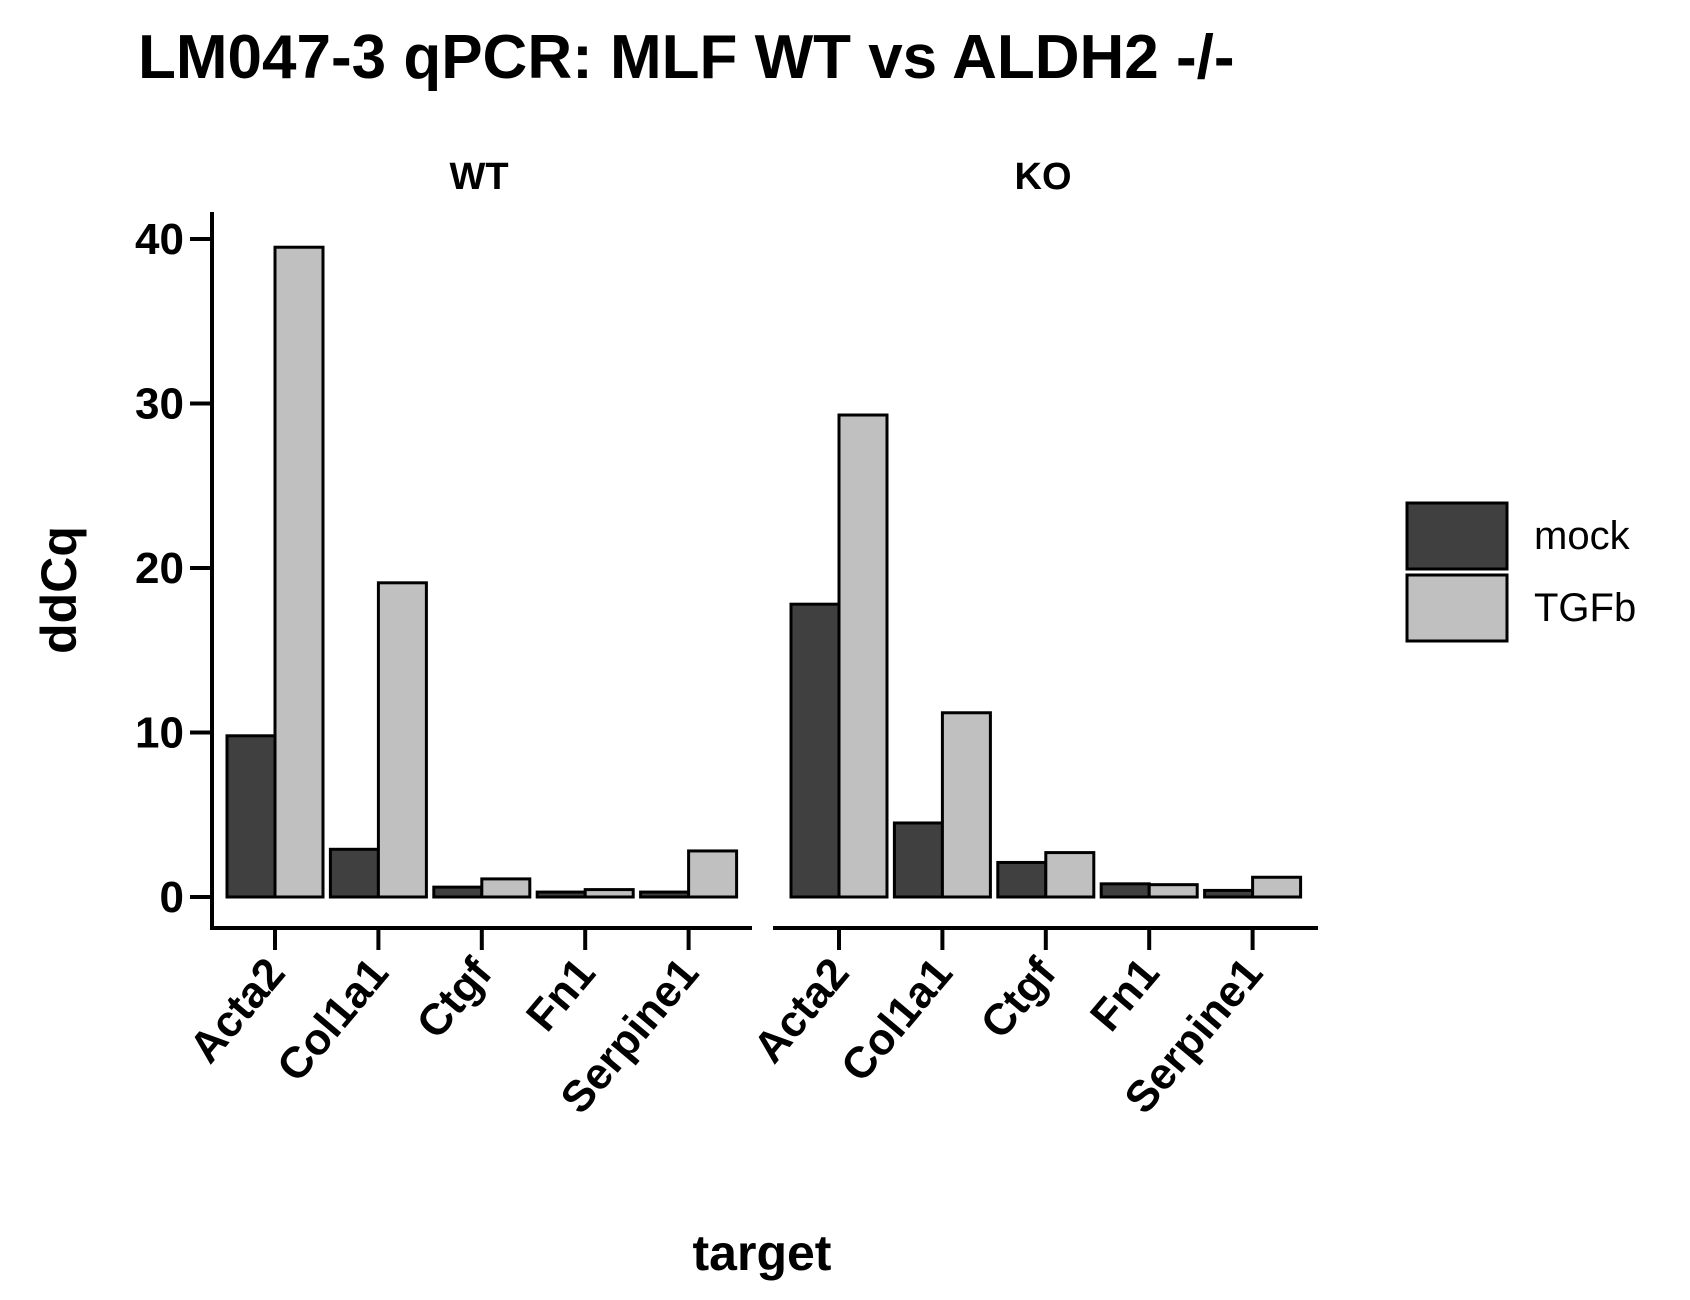 This screenshot has width=1690, height=1300. I want to click on bar-ko-tgfb-serpine1, so click(1277, 887).